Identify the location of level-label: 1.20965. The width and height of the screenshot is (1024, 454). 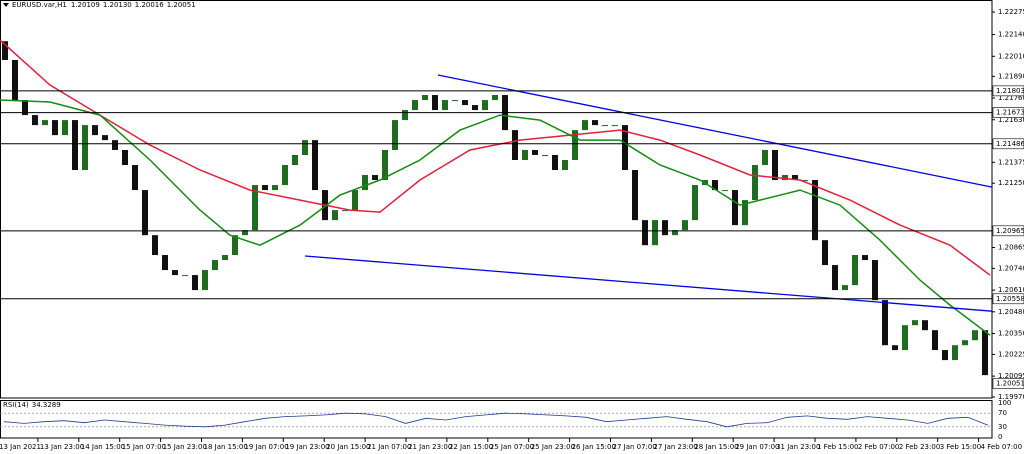
(1010, 231).